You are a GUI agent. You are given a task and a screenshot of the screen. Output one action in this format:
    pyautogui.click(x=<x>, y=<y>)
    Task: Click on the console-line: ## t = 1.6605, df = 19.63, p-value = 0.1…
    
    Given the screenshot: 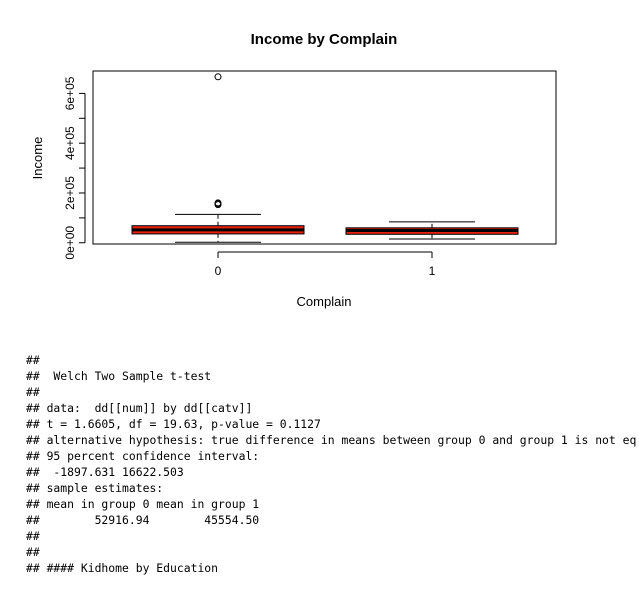 What is the action you would take?
    pyautogui.click(x=173, y=424)
    